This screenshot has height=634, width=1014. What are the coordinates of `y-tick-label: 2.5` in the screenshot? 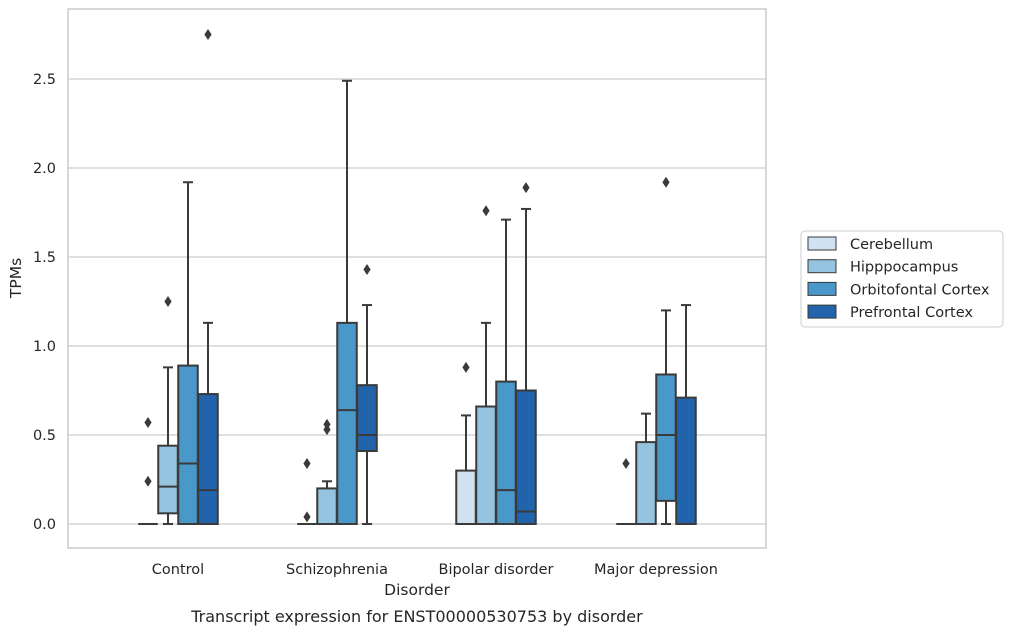 It's located at (44, 80).